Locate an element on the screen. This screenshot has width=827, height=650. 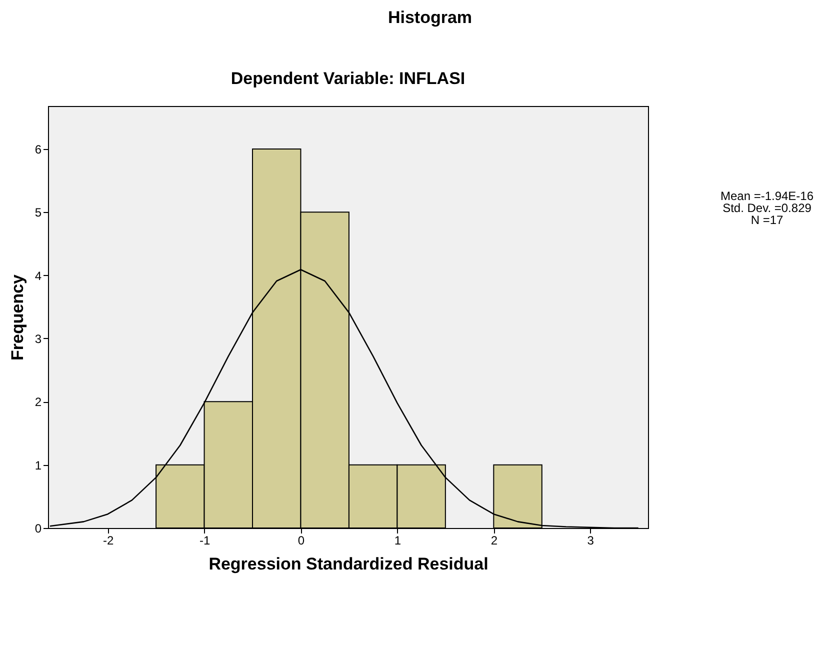
chart-subtitle: Dependent Variable: INFLASI is located at coordinates (348, 78).